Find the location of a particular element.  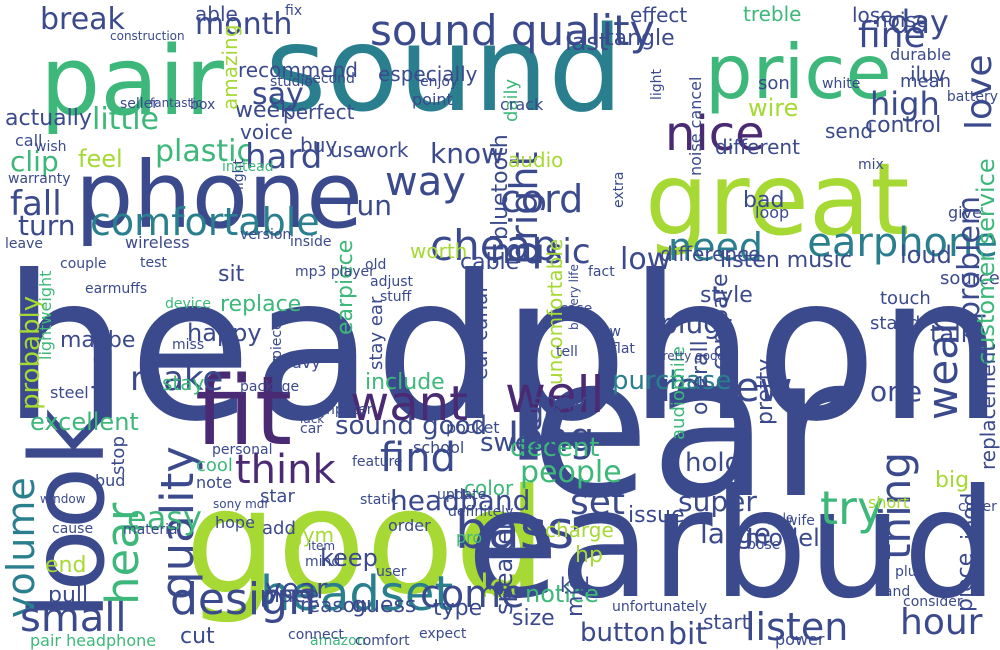

word-228: case is located at coordinates (576, 309).